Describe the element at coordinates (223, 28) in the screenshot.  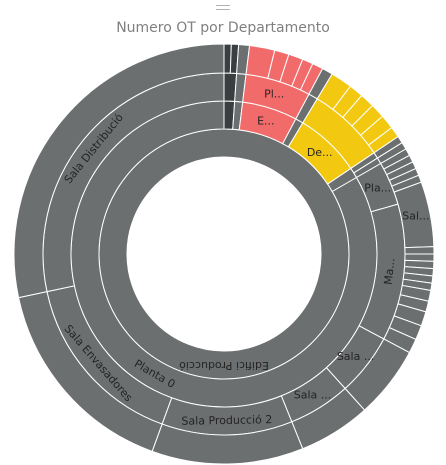
I see `chart-title: Numero OT por Departamento` at that location.